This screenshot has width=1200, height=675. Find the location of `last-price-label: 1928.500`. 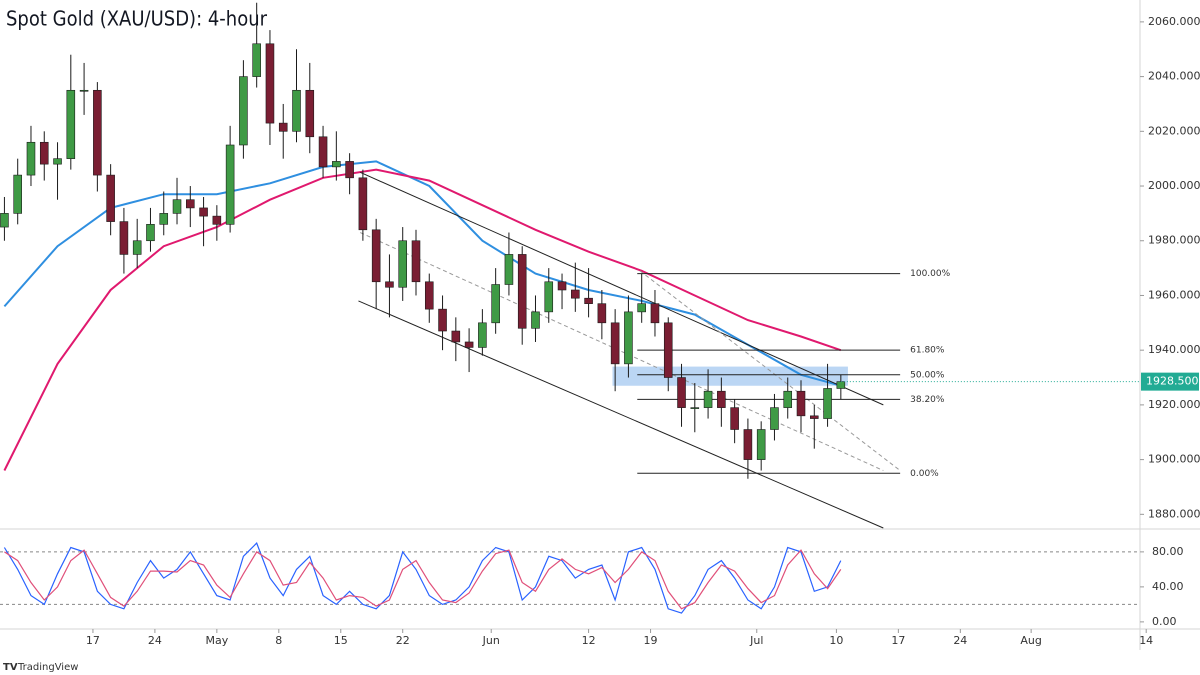

last-price-label: 1928.500 is located at coordinates (1172, 381).